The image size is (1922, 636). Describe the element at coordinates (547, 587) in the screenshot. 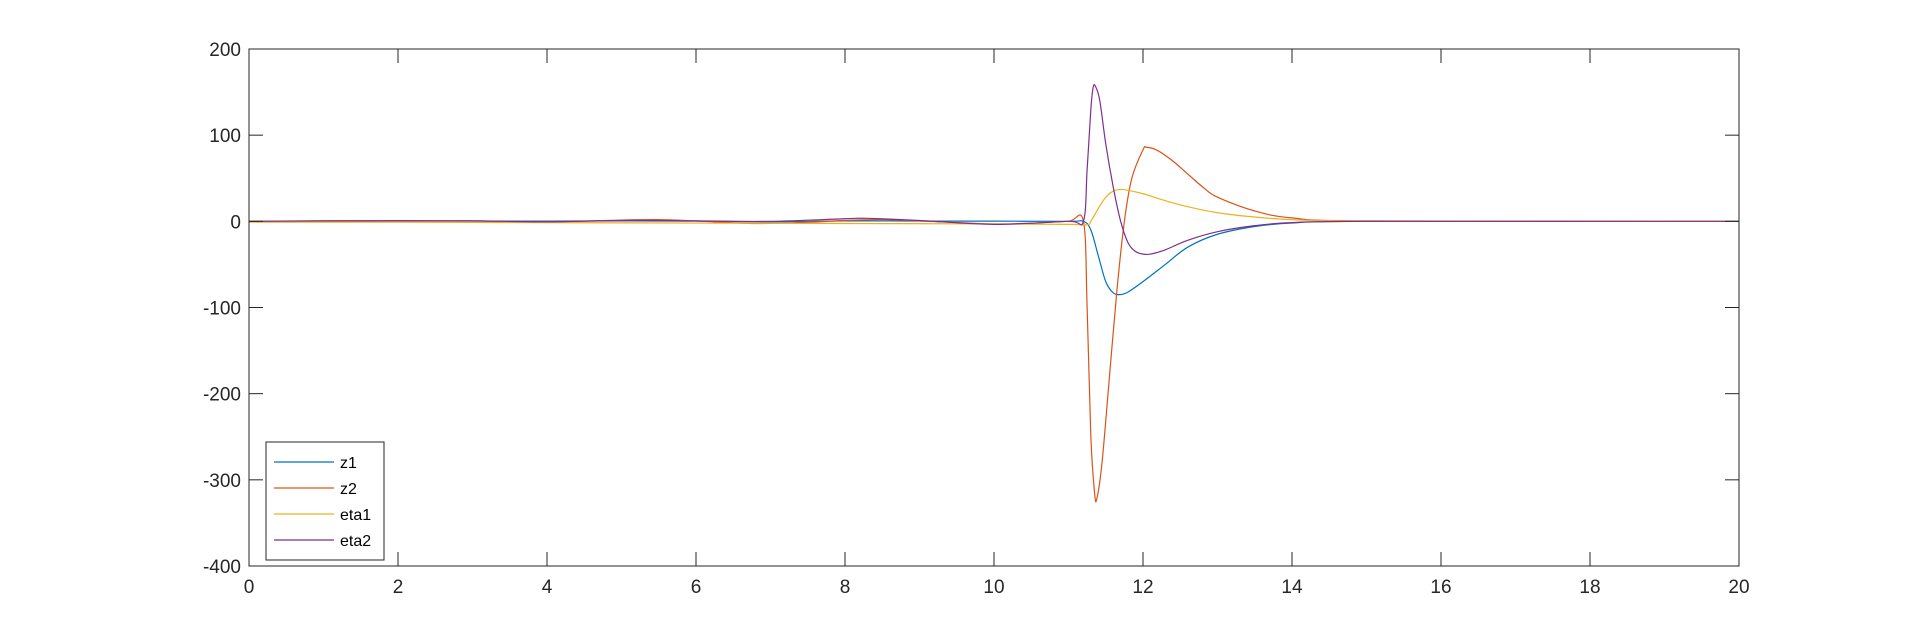

I see `x-tick-label: 4` at that location.